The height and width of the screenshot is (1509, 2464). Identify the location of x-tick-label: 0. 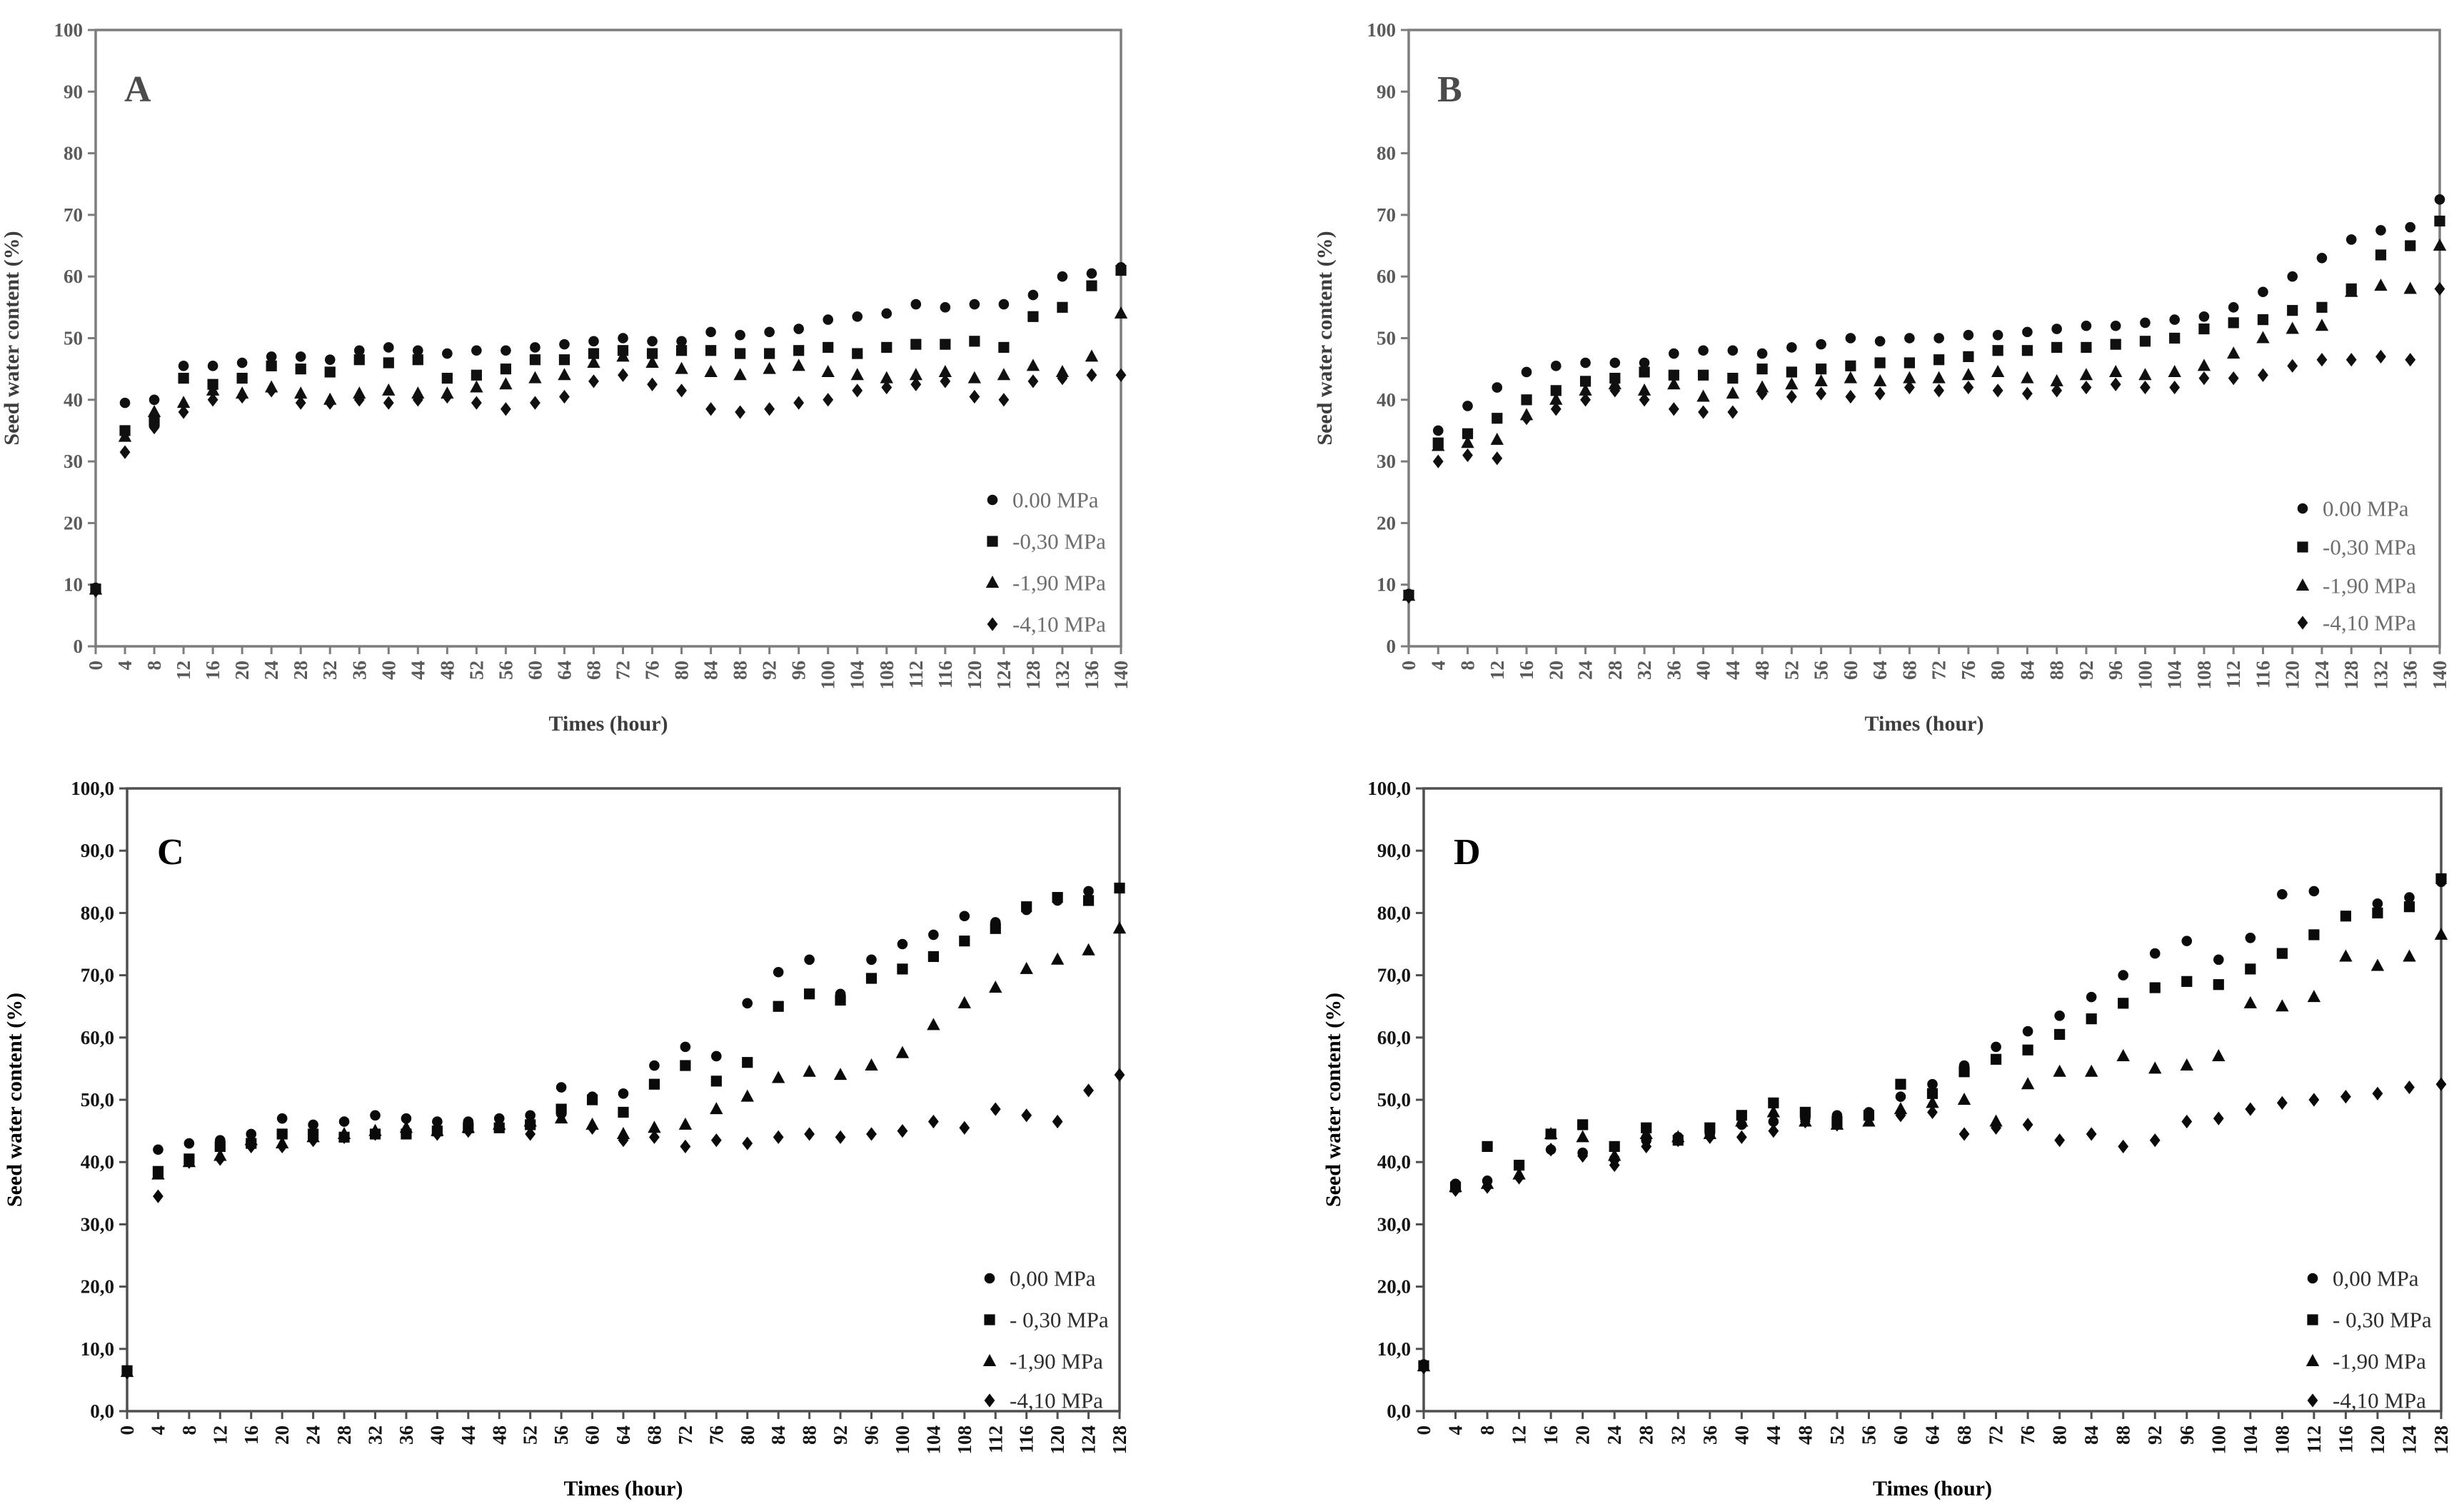
(127, 1430).